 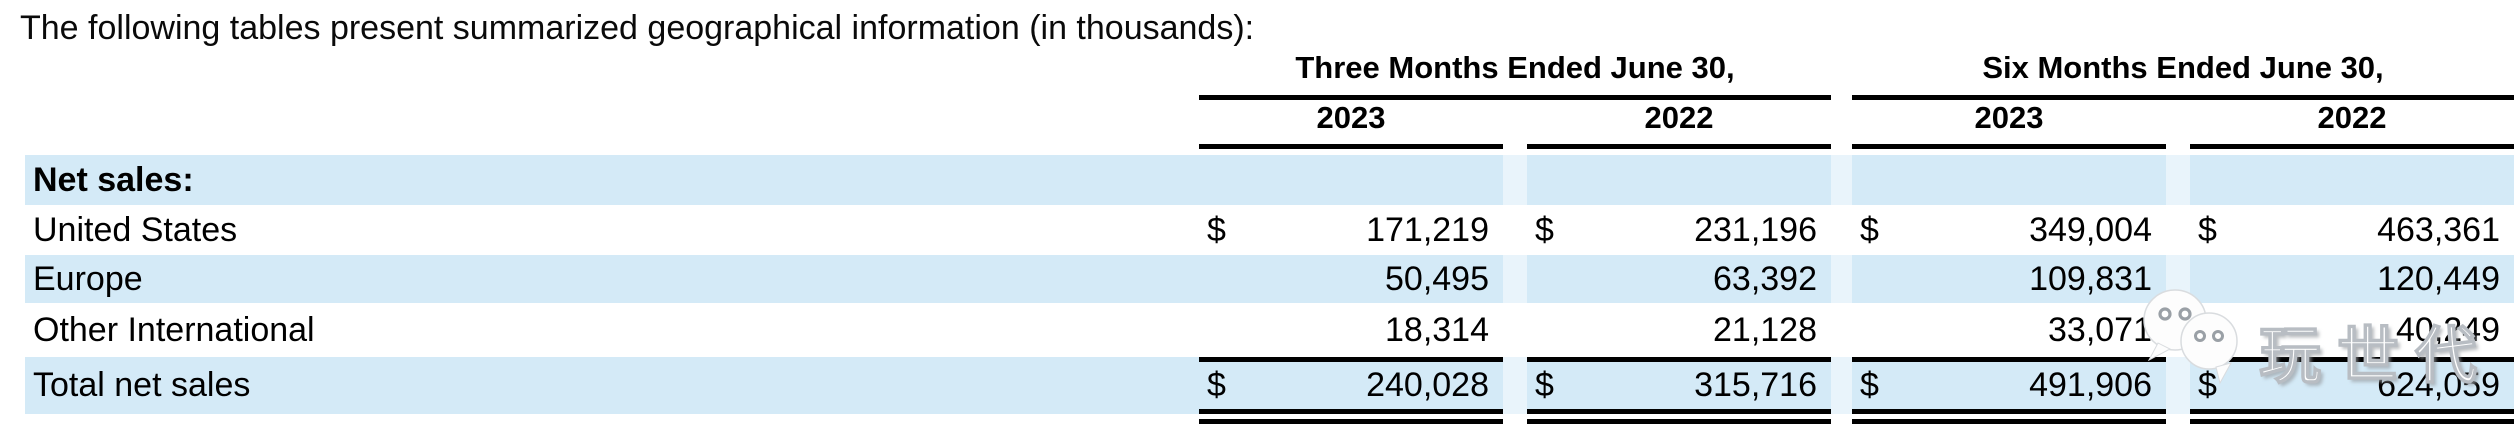 I want to click on cell-value: 21,128, so click(x=1765, y=329).